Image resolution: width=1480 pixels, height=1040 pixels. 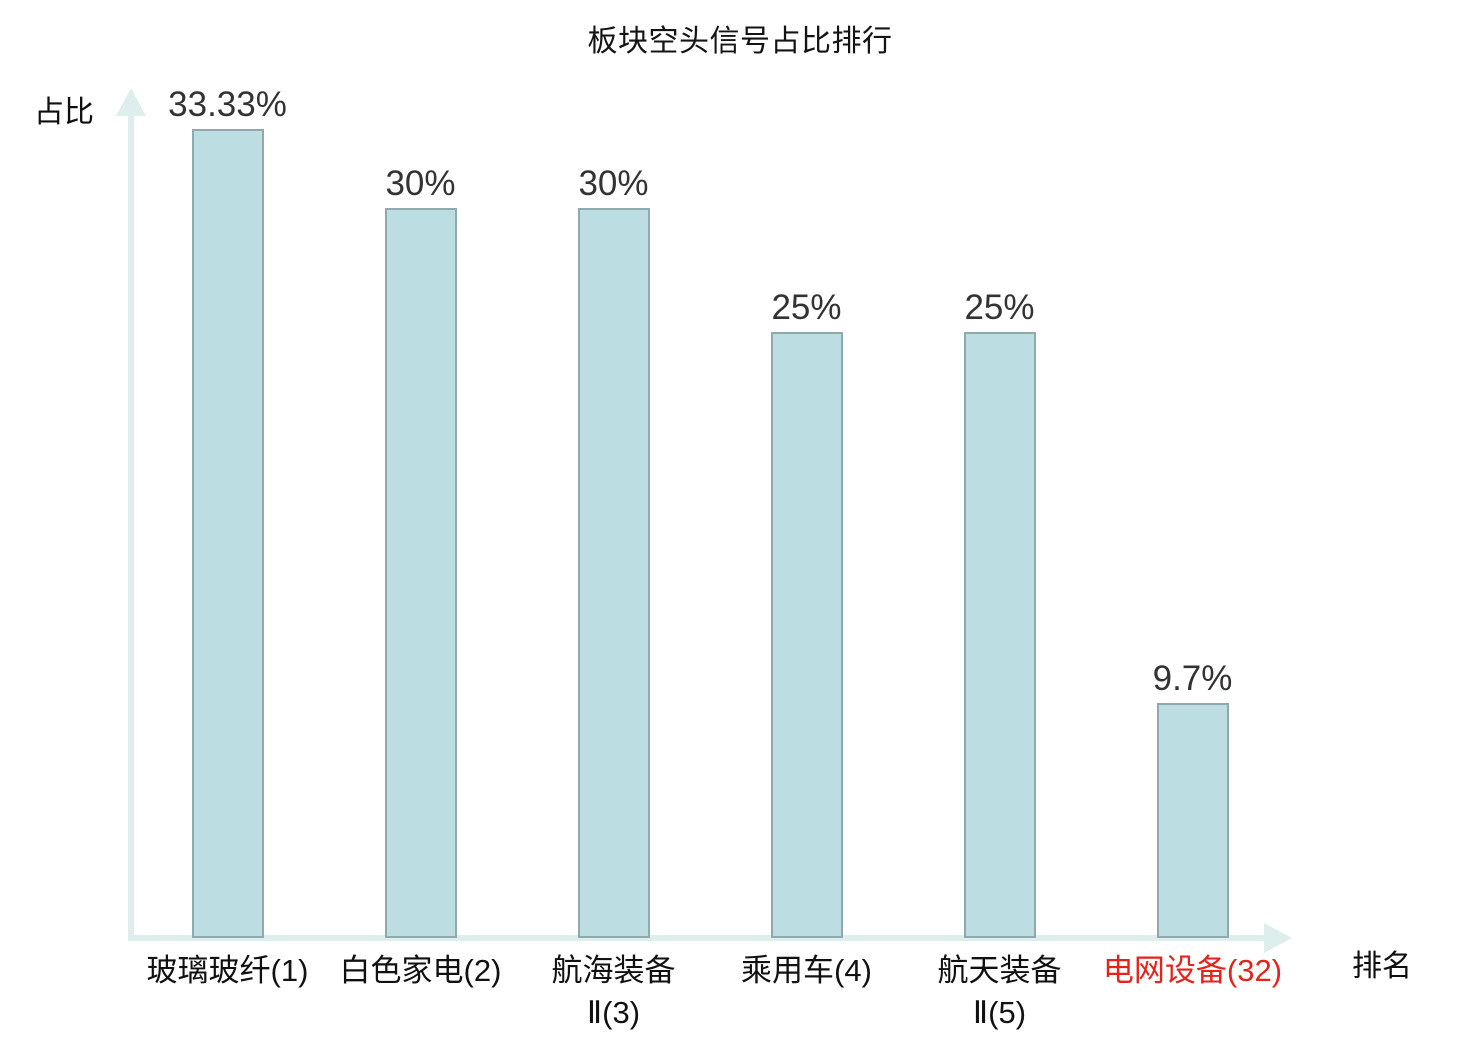 What do you see at coordinates (1192, 678) in the screenshot?
I see `bar-value-label: 9.7%` at bounding box center [1192, 678].